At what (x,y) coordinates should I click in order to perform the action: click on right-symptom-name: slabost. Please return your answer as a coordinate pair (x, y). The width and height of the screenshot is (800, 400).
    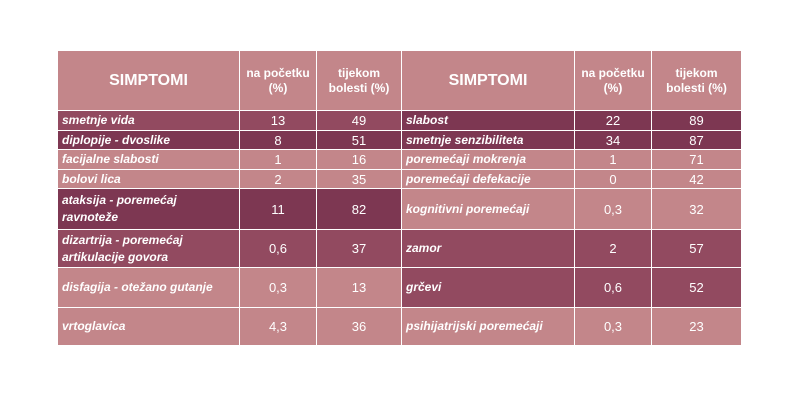
    Looking at the image, I should click on (488, 120).